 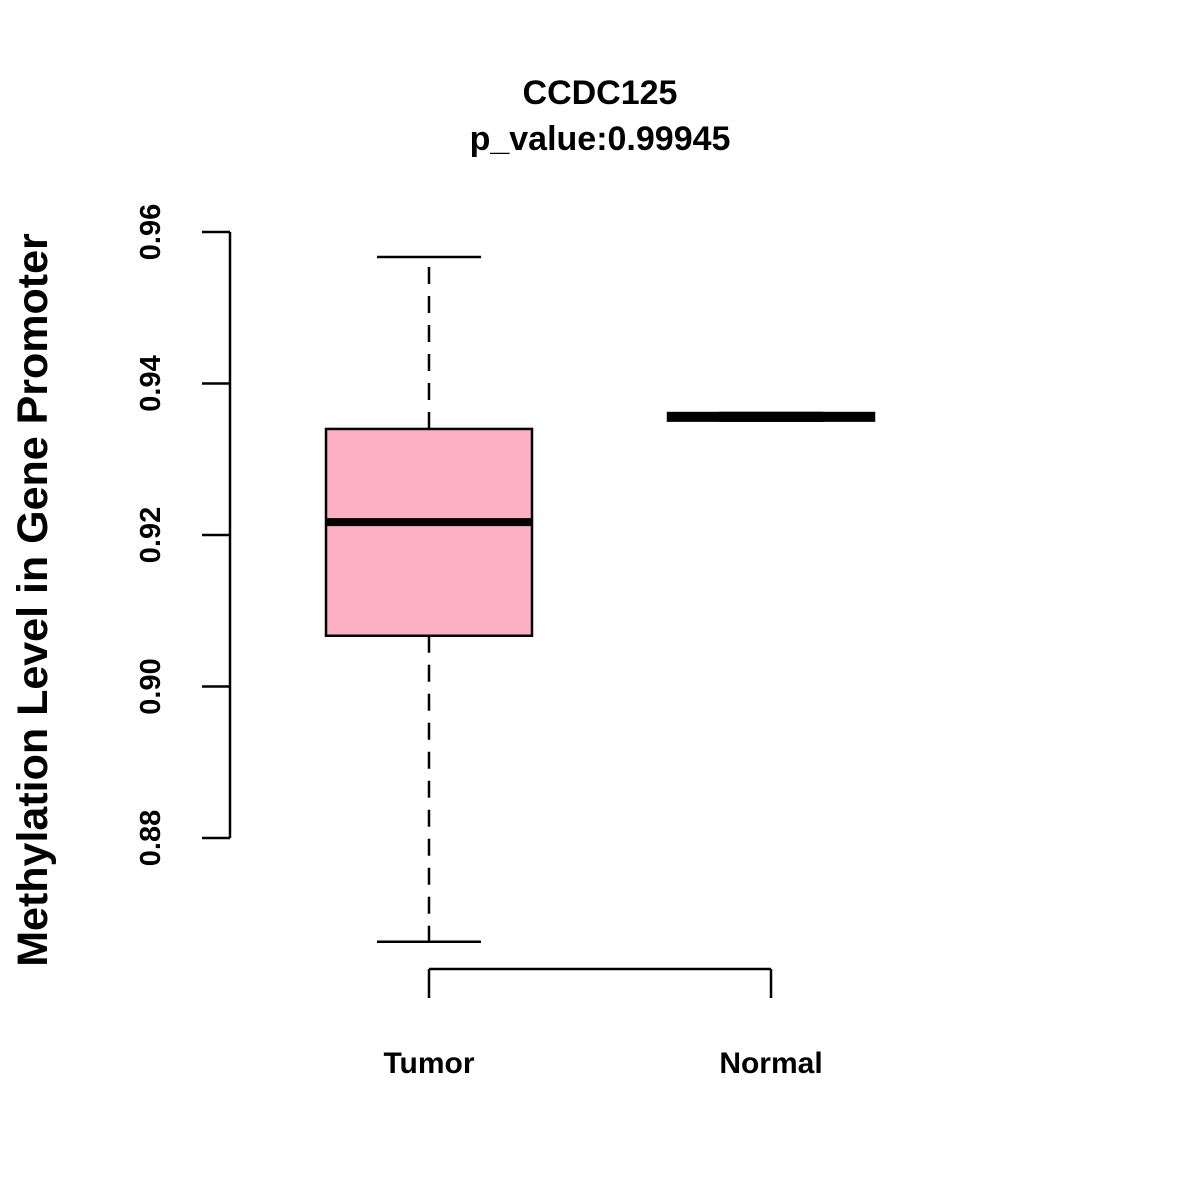 What do you see at coordinates (429, 532) in the screenshot?
I see `iqr-box` at bounding box center [429, 532].